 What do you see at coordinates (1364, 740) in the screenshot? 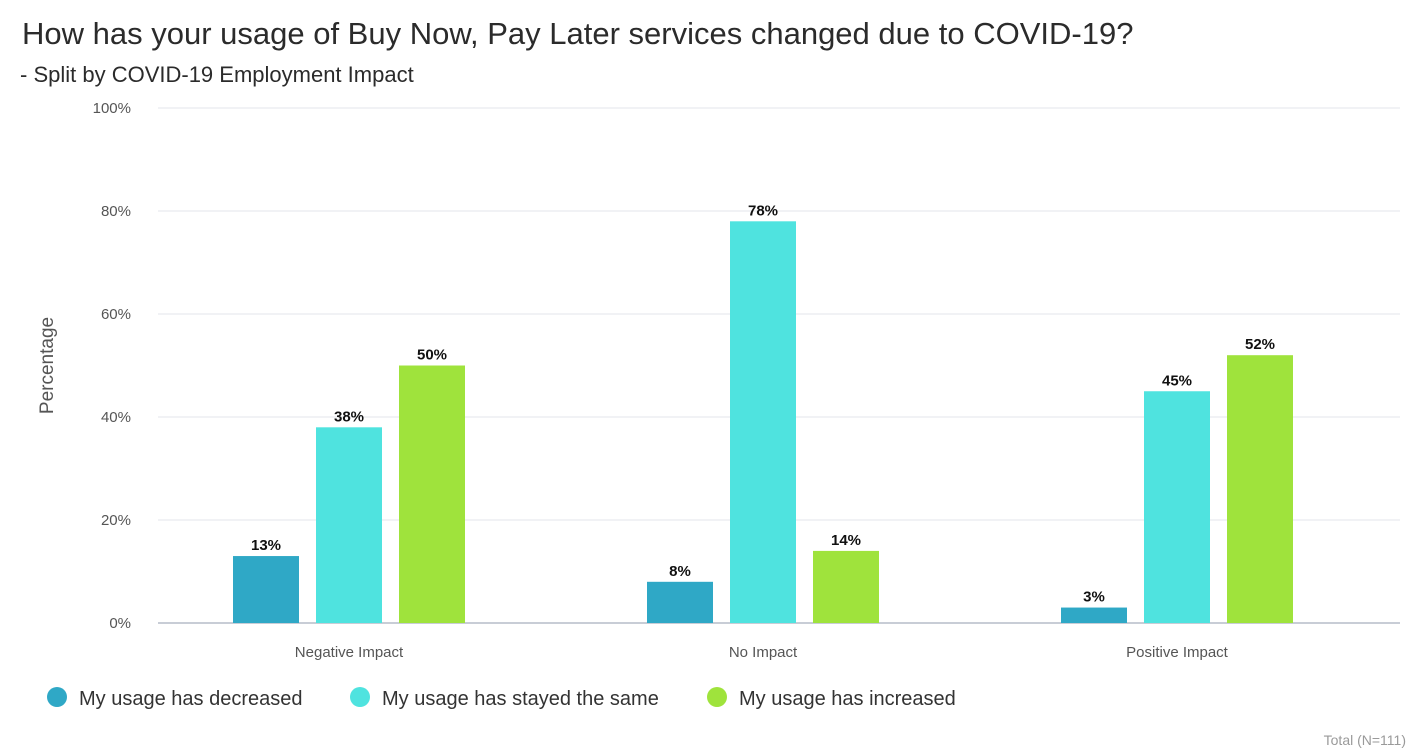
I see `sample-size-note: Total (N=111)` at bounding box center [1364, 740].